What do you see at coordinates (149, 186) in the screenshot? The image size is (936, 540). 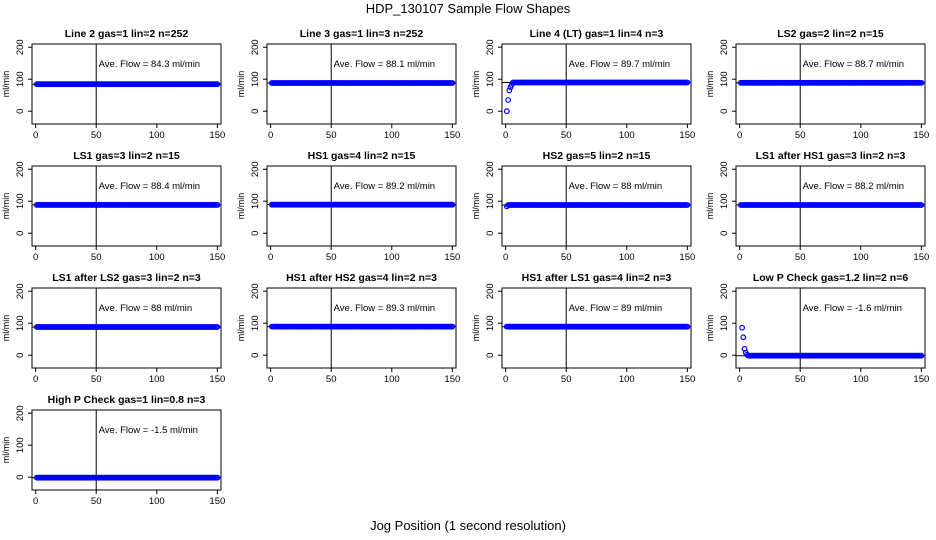 I see `average-flow-annotation: Ave. Flow = 88.4 ml/min` at bounding box center [149, 186].